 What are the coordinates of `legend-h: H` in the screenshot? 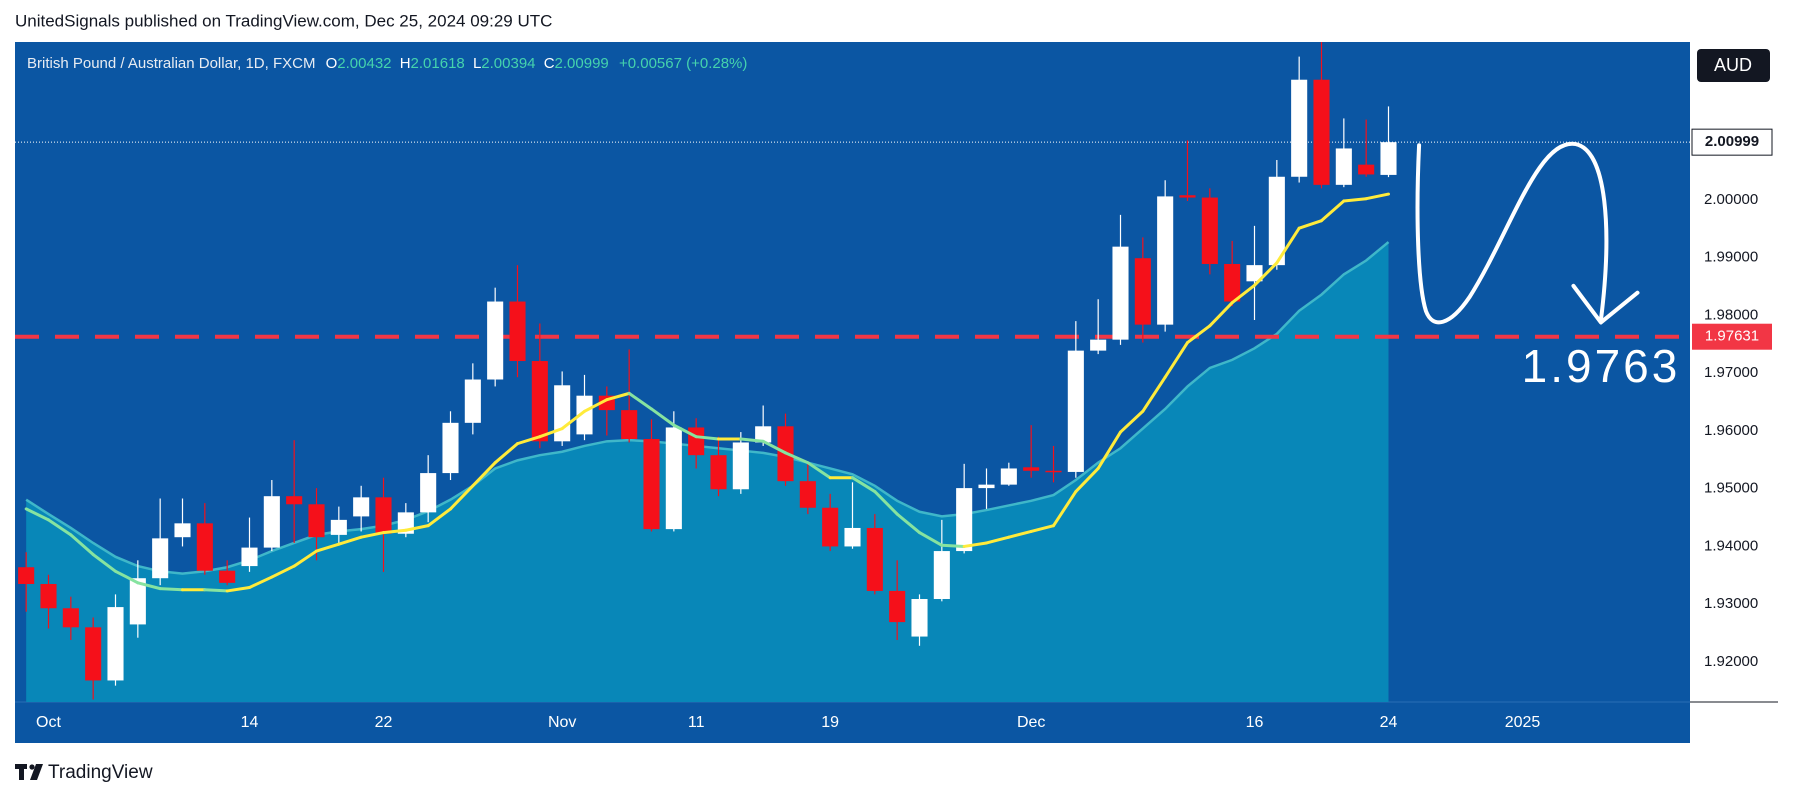 It's located at (405, 63).